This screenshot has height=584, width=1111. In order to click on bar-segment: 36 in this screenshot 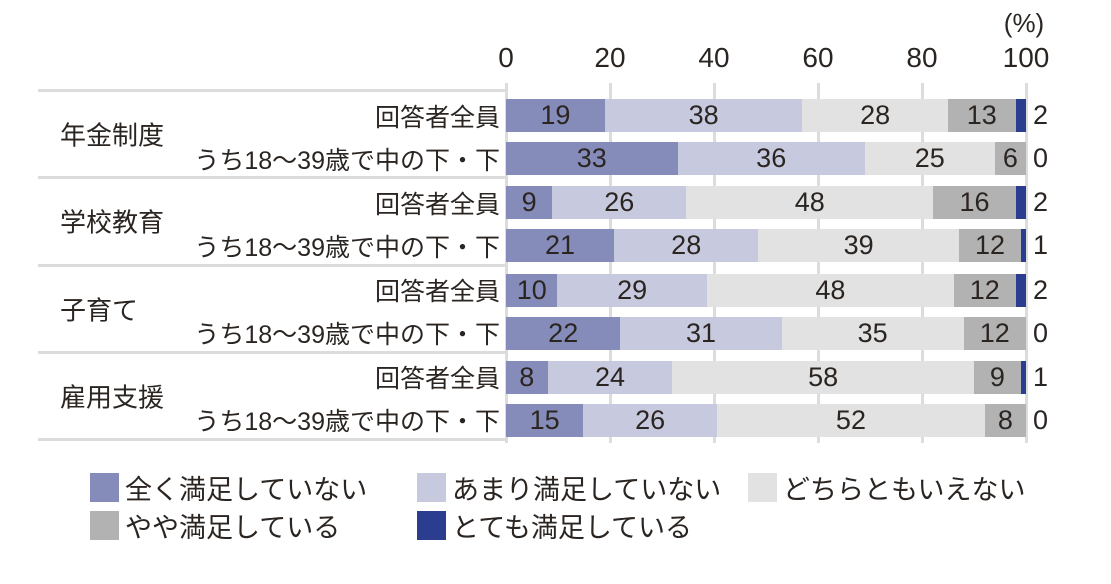, I will do `click(771, 158)`.